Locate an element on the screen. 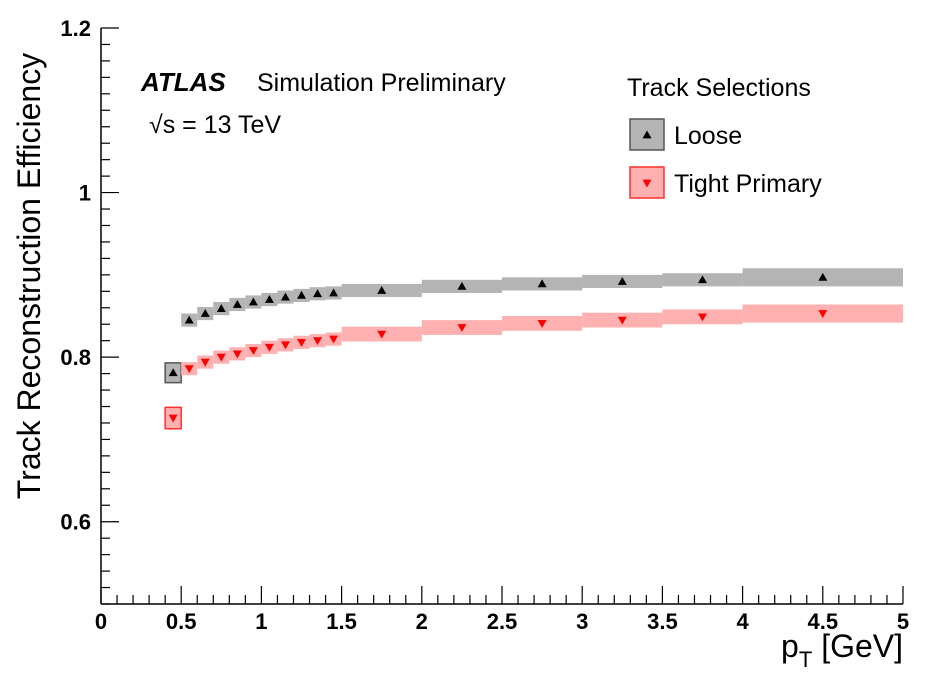  x-tick-label: 4 is located at coordinates (742, 621).